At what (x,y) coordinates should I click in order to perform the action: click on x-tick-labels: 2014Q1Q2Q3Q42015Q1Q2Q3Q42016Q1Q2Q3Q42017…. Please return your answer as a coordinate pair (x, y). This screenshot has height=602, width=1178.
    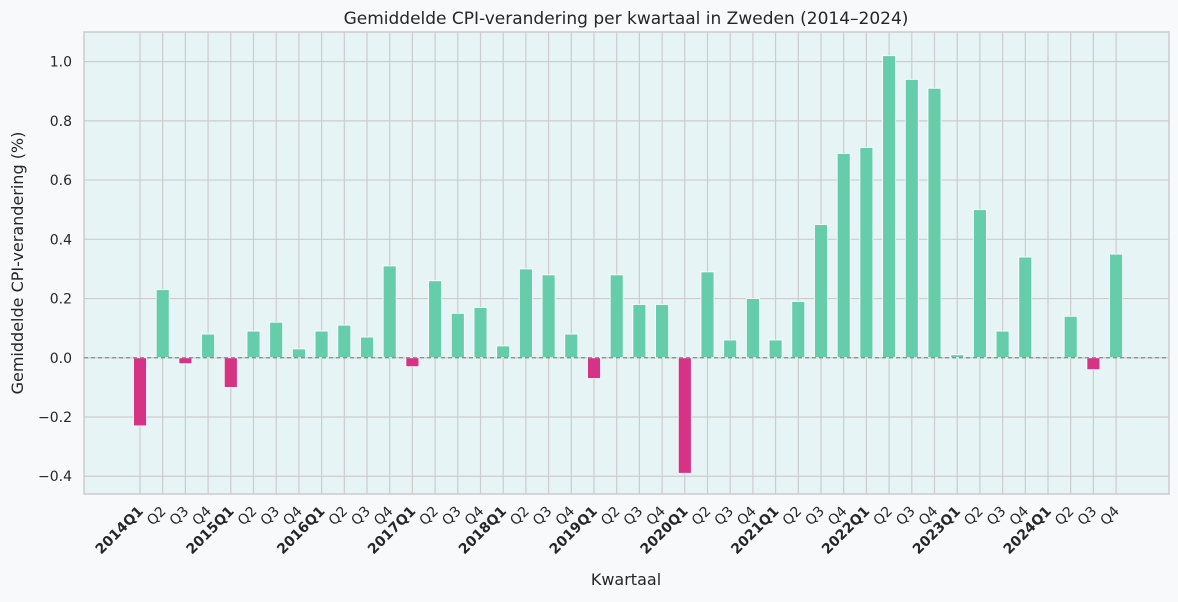
    Looking at the image, I should click on (608, 530).